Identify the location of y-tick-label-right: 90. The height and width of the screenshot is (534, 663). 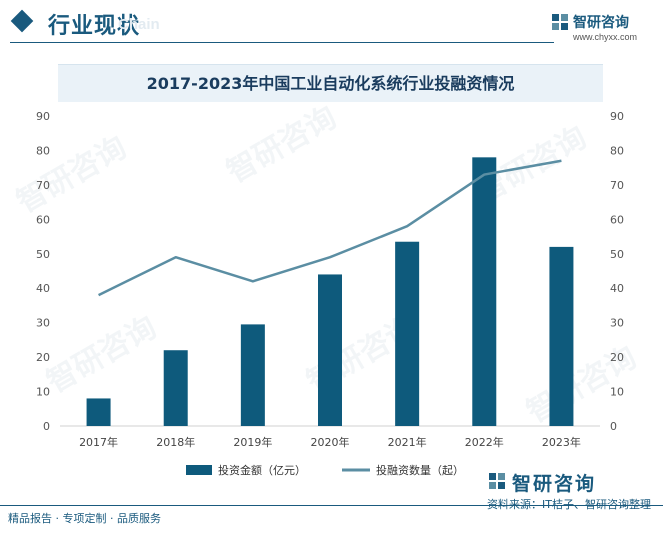
(617, 116).